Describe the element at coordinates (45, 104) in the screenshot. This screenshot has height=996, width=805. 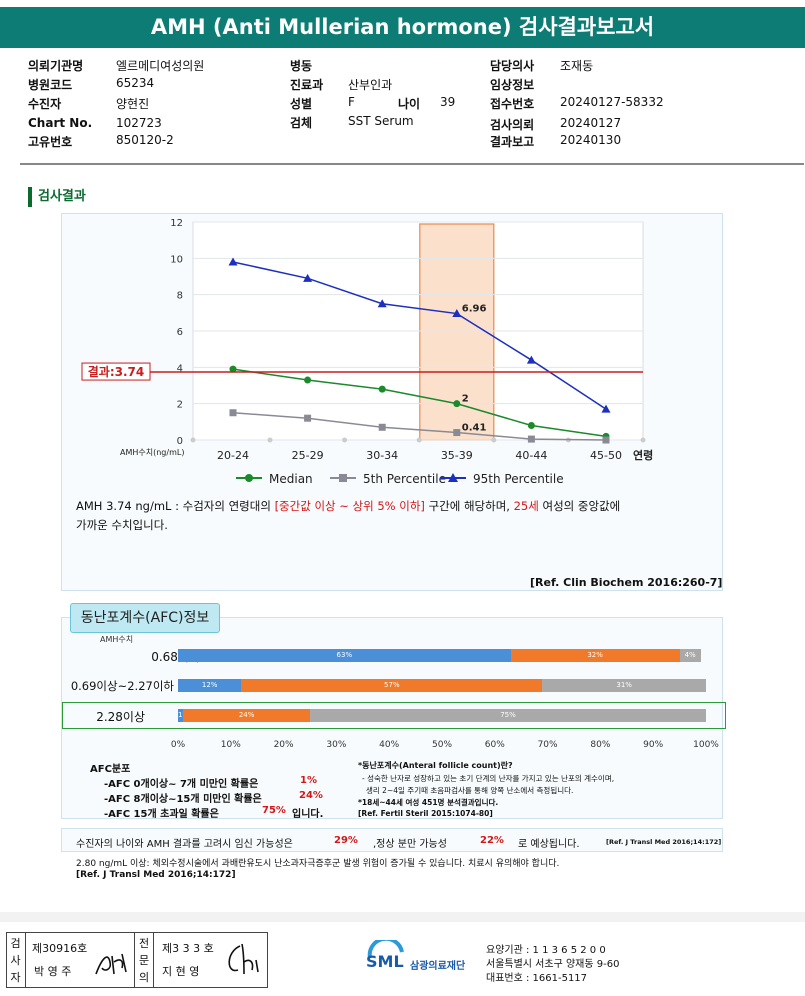
I see `patient-label: 수진자` at that location.